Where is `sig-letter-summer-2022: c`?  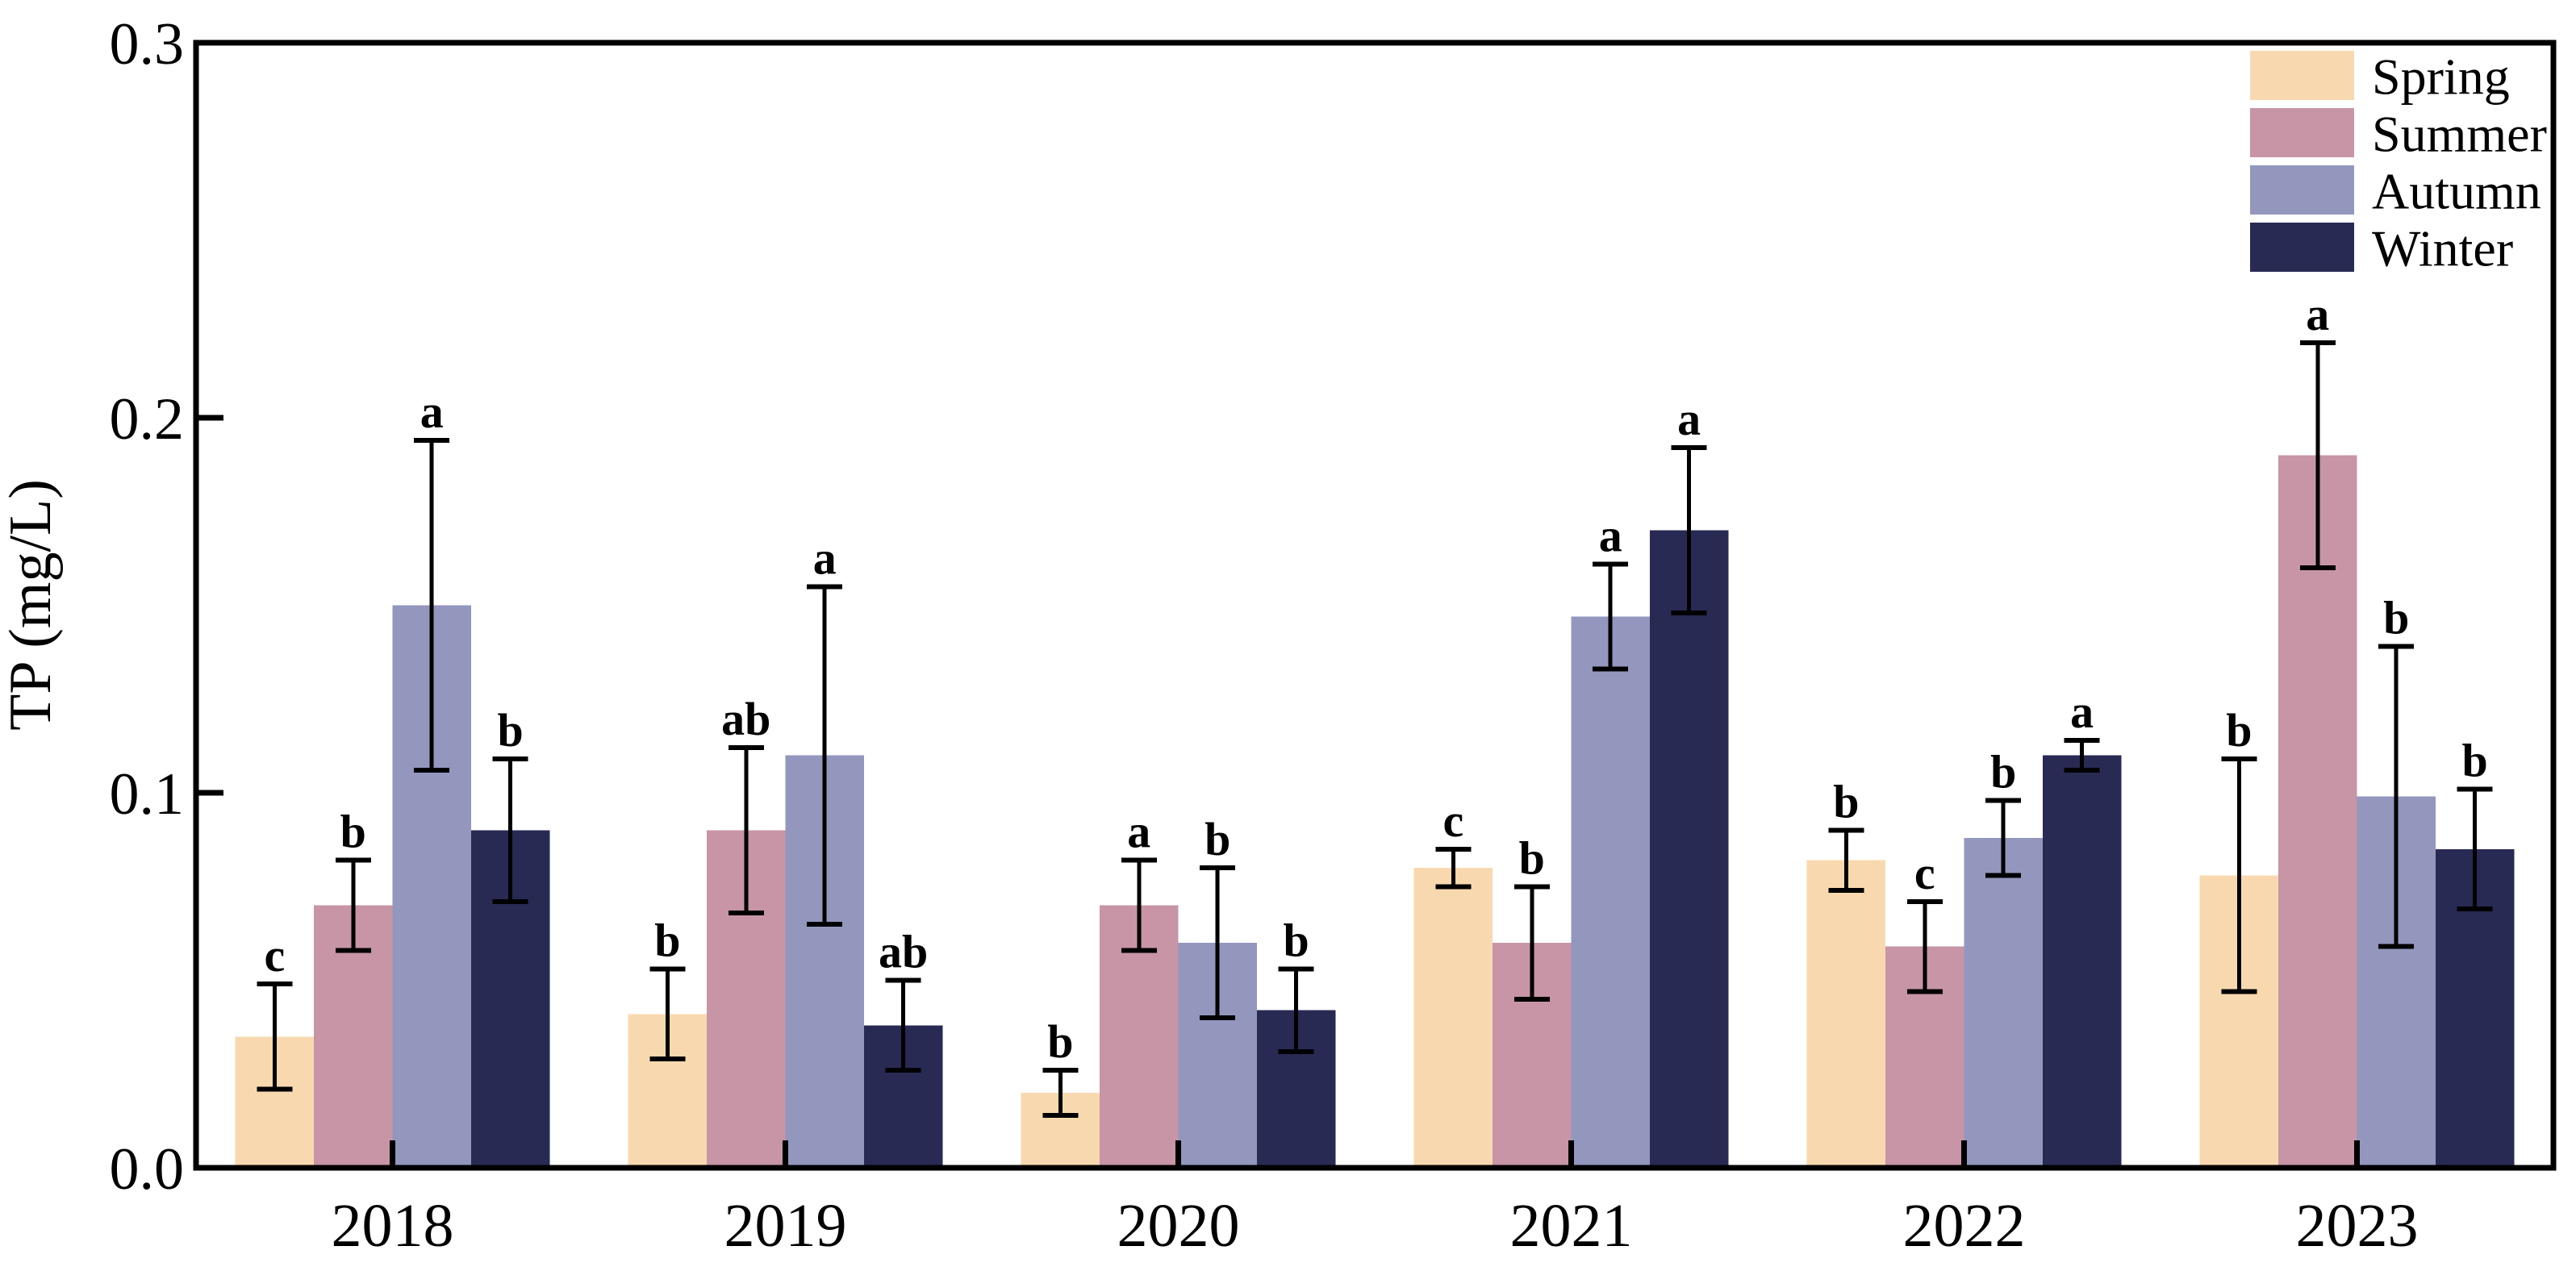 sig-letter-summer-2022: c is located at coordinates (1924, 873).